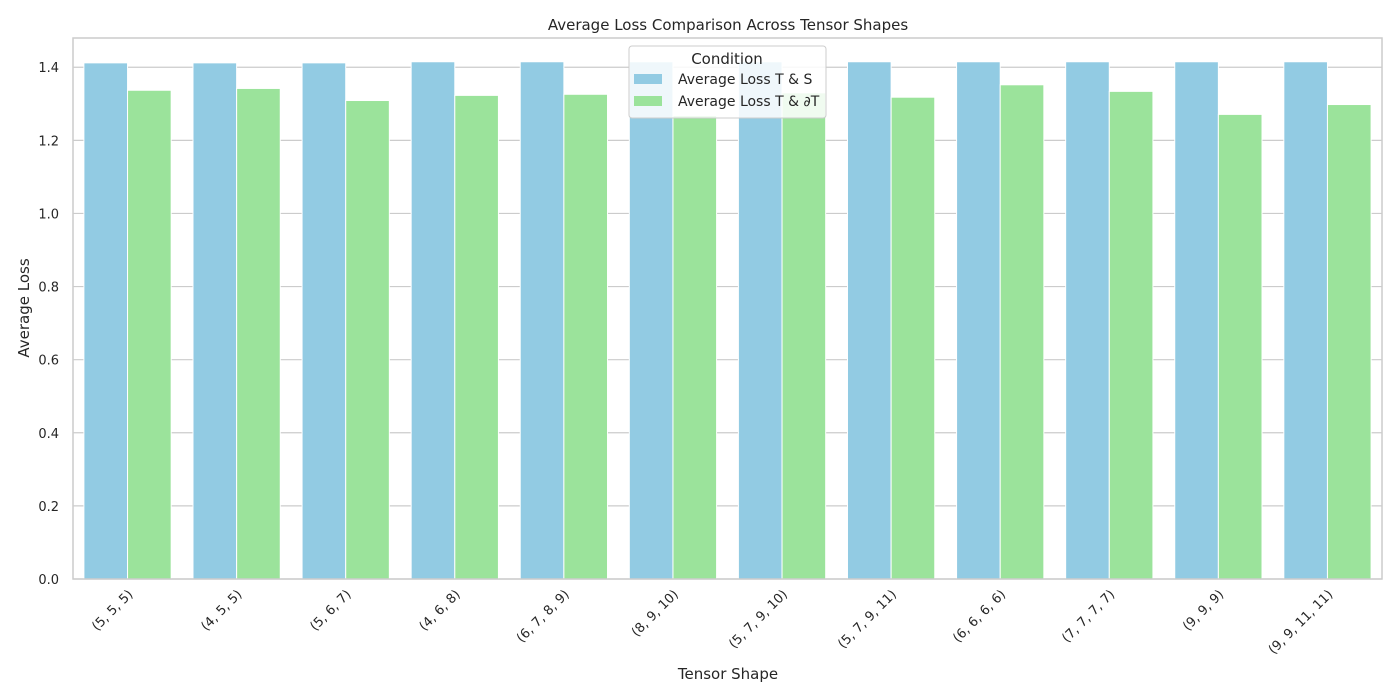 This screenshot has height=700, width=1400. I want to click on x-tick-label-9: (7, 7, 7, 7), so click(1088, 616).